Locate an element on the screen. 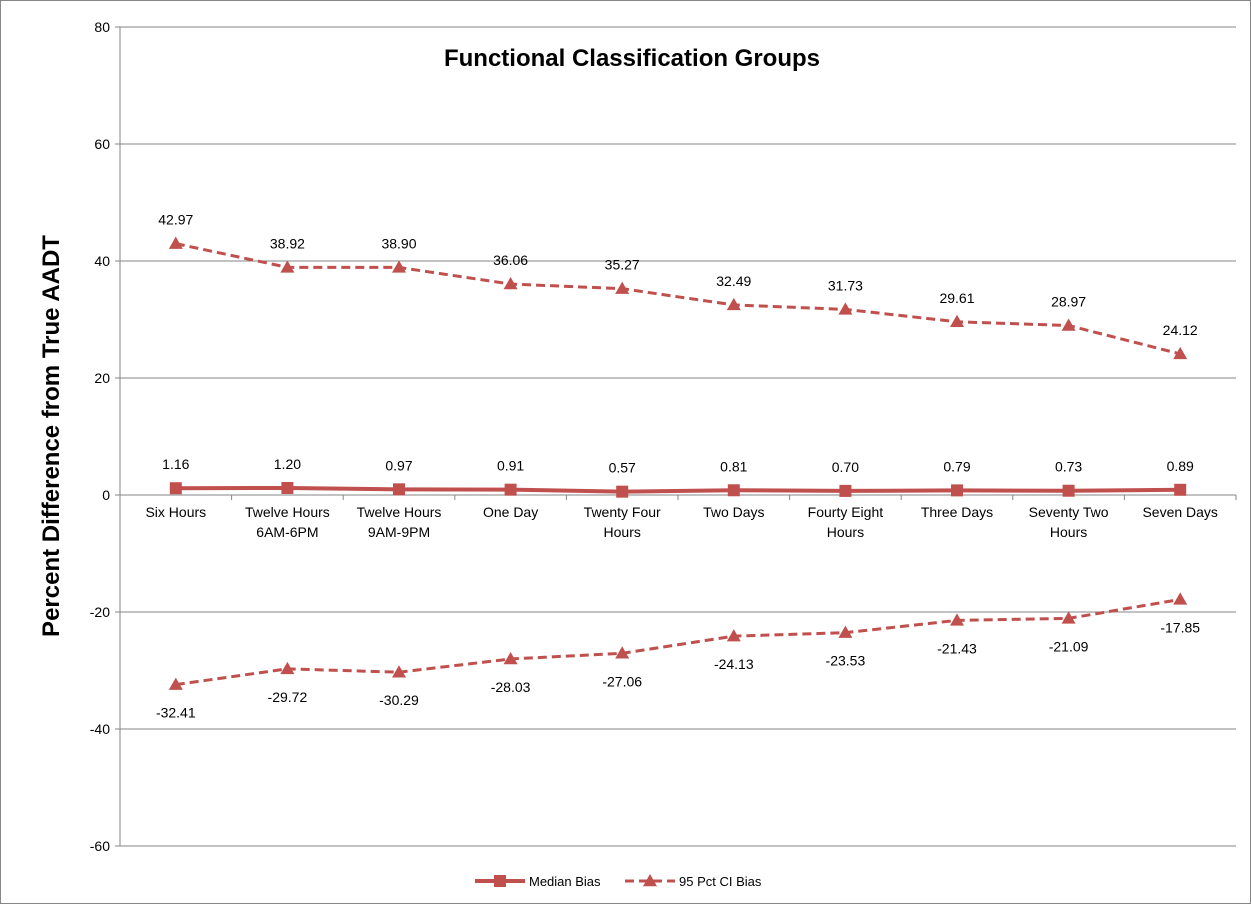 The width and height of the screenshot is (1251, 904). data-label: -32.41 is located at coordinates (176, 713).